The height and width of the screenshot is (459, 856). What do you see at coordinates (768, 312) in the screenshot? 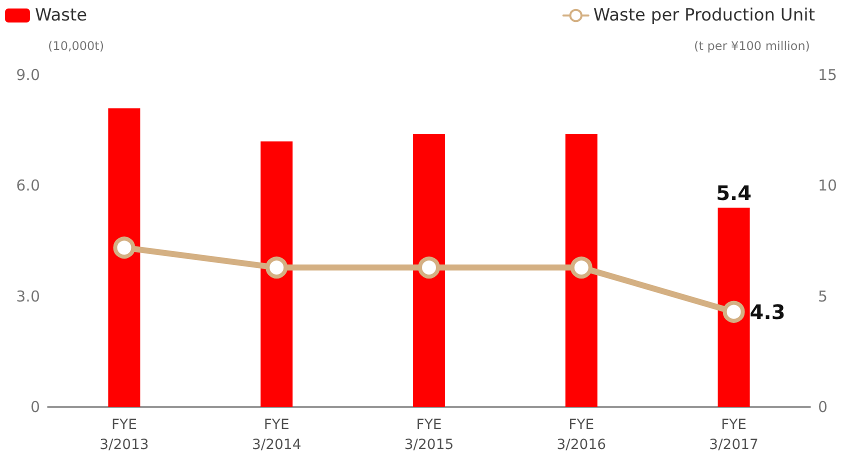
I see `data-label: 4.3` at bounding box center [768, 312].